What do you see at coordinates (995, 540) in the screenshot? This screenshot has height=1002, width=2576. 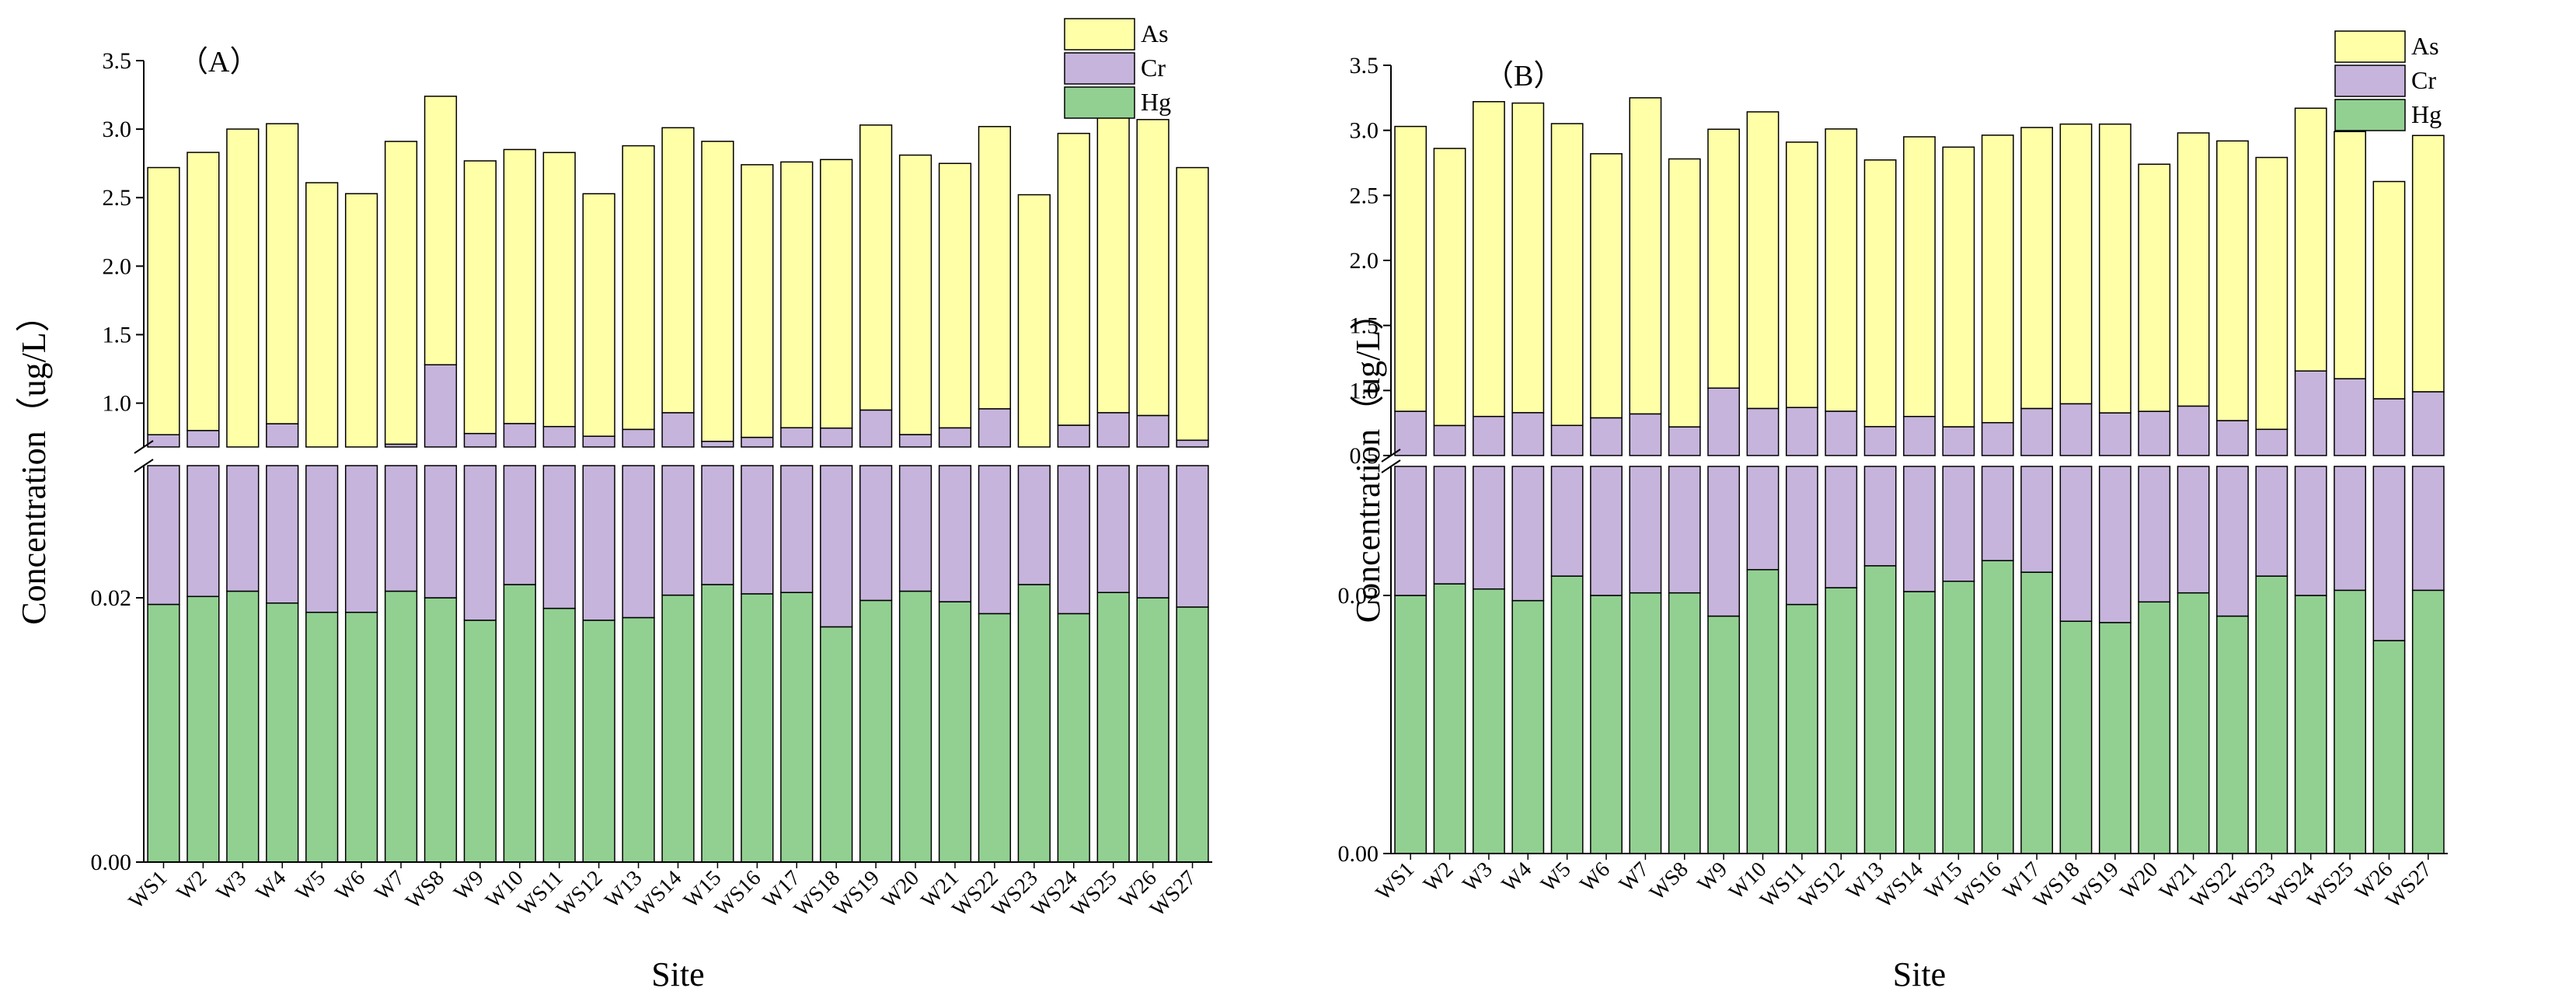 I see `bar-cr-lower-ws22` at bounding box center [995, 540].